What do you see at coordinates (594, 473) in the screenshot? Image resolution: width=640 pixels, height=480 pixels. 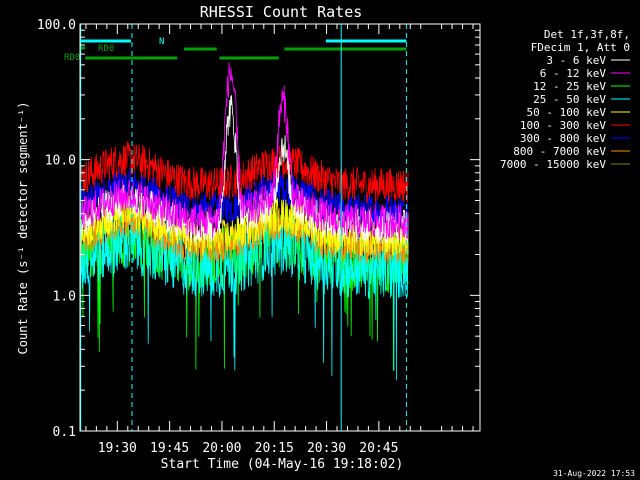 I see `footer-timestamp: 31-Aug-2022 17:53` at bounding box center [594, 473].